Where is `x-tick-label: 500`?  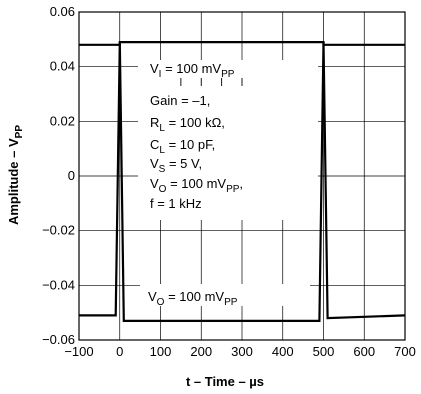 x-tick-label: 500 is located at coordinates (324, 351).